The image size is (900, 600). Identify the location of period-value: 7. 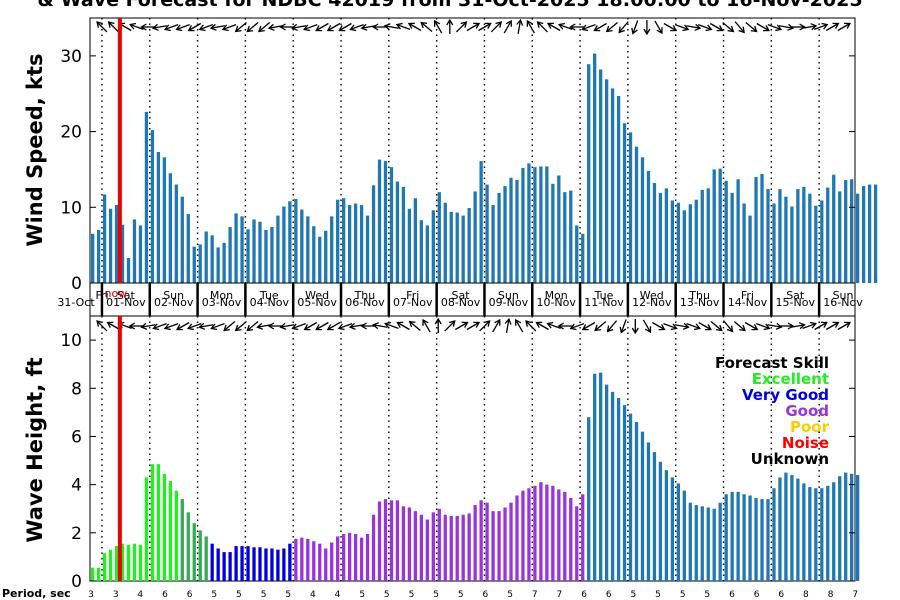
(560, 595).